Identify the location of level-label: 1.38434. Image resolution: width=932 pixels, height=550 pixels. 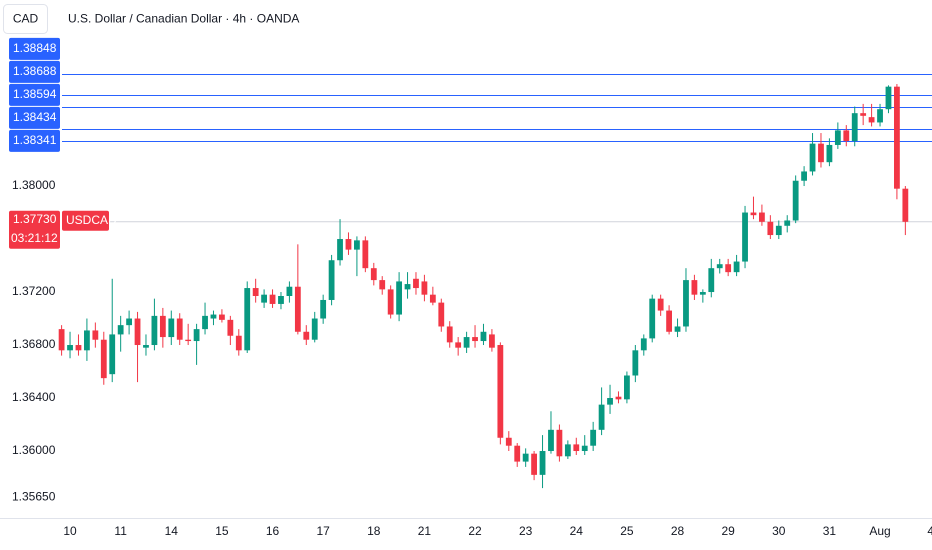
(35, 117).